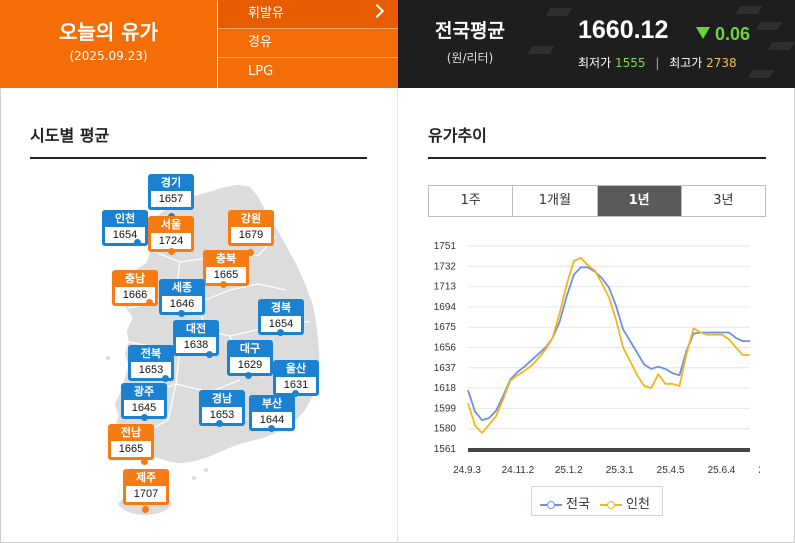 The image size is (795, 543). I want to click on tab-1-month: 1개월, so click(555, 201).